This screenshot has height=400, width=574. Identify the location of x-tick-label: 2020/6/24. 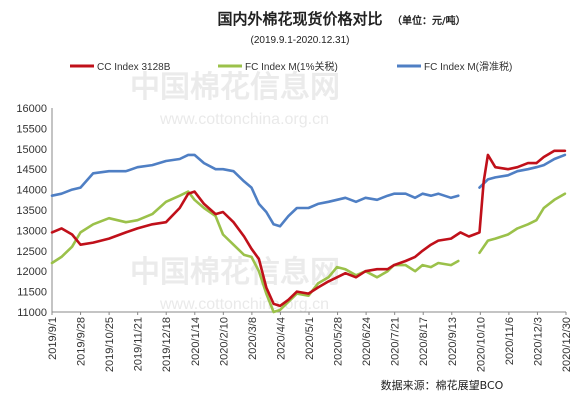
(367, 341).